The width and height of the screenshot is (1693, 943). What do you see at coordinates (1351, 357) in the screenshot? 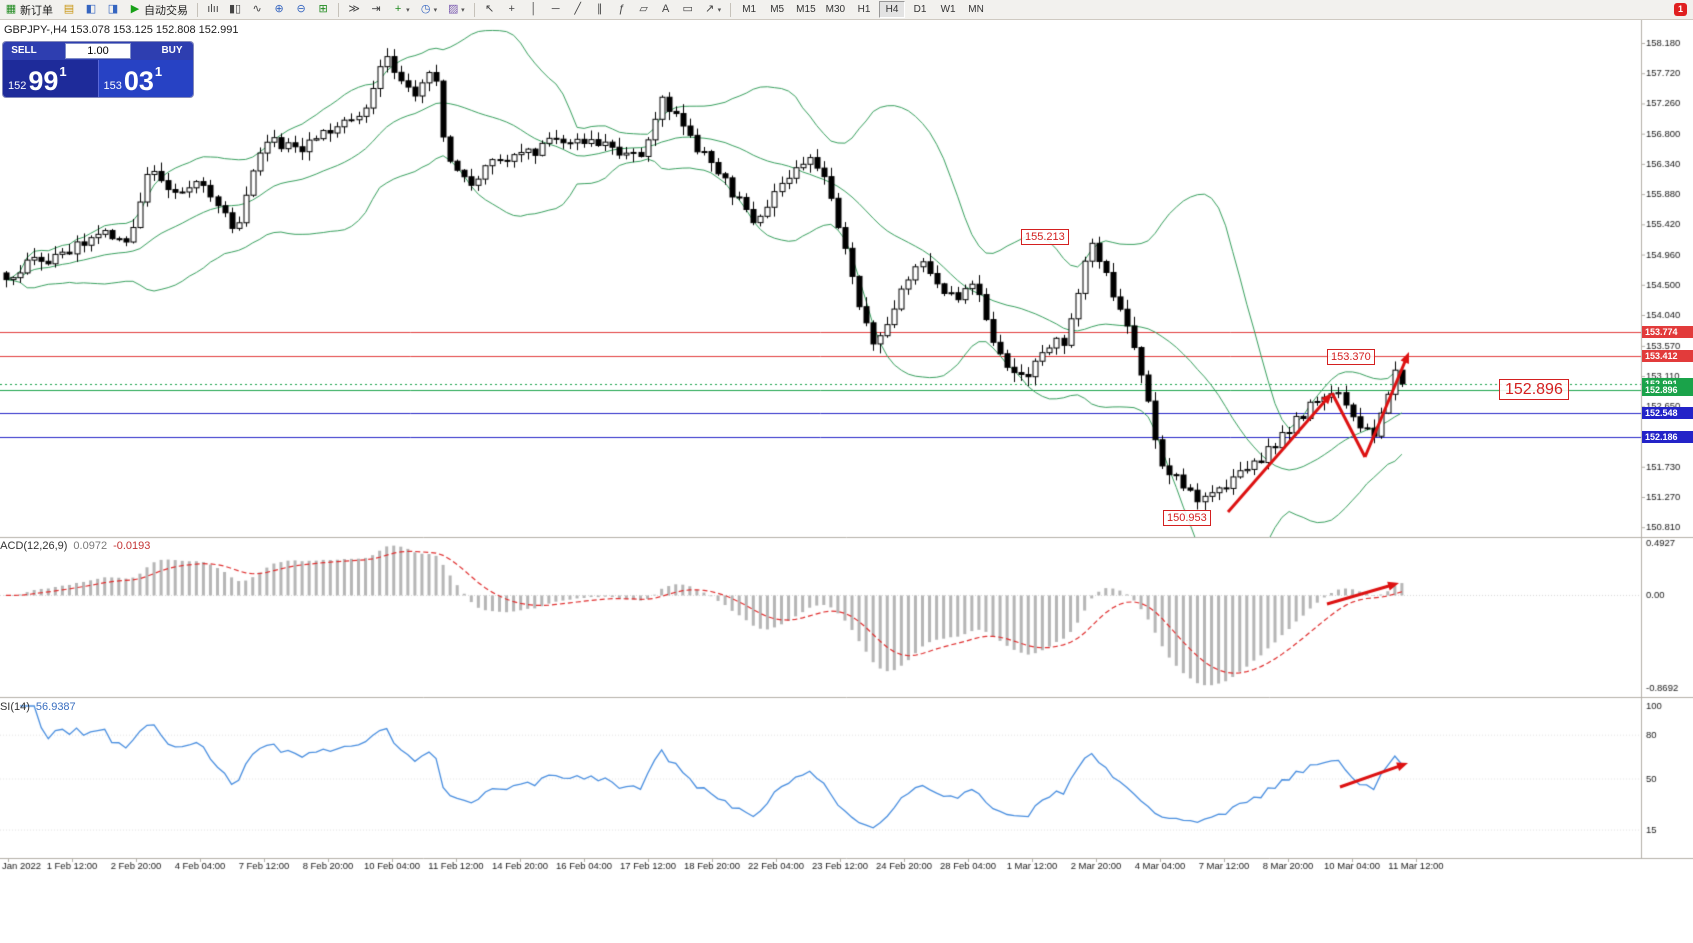
I see `price-label-annotation: 153.370` at bounding box center [1351, 357].